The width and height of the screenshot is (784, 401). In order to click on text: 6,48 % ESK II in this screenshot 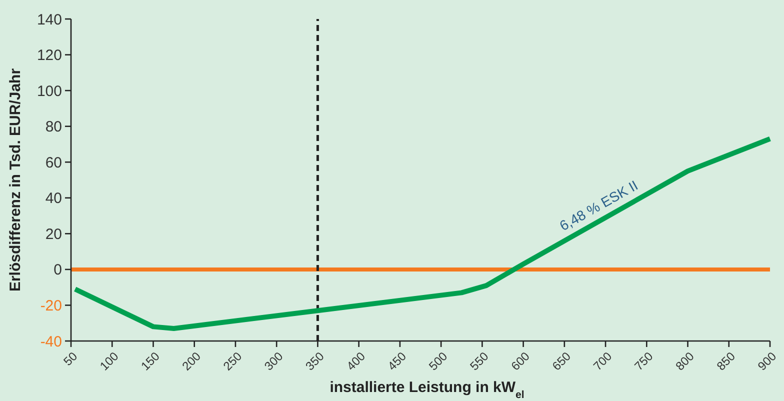, I will do `click(598, 205)`.